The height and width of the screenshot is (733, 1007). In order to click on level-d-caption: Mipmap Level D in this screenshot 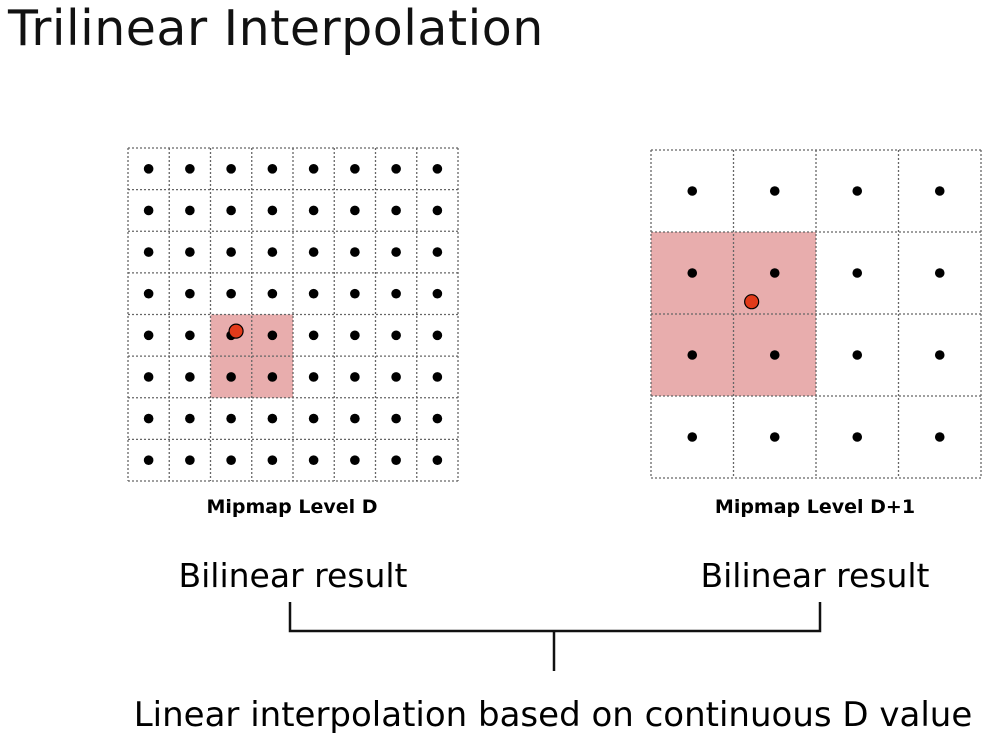, I will do `click(291, 507)`.